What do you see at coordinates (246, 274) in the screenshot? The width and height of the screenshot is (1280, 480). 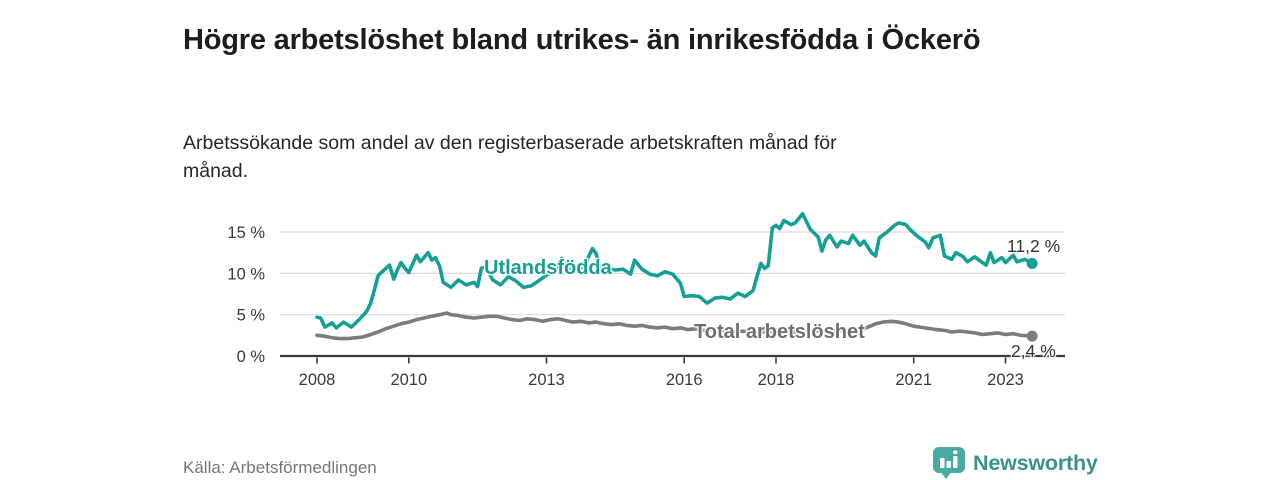 I see `y-tick-label: 10 %` at bounding box center [246, 274].